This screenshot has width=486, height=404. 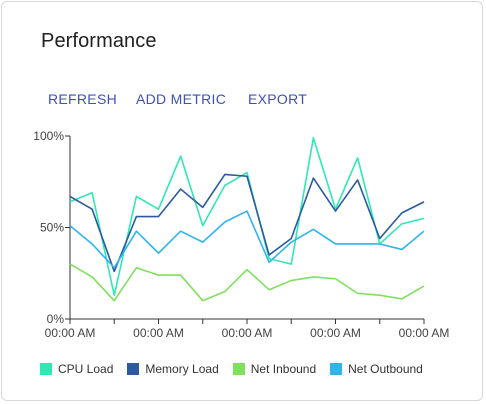 What do you see at coordinates (181, 99) in the screenshot?
I see `add-metric-button: ADD METRIC` at bounding box center [181, 99].